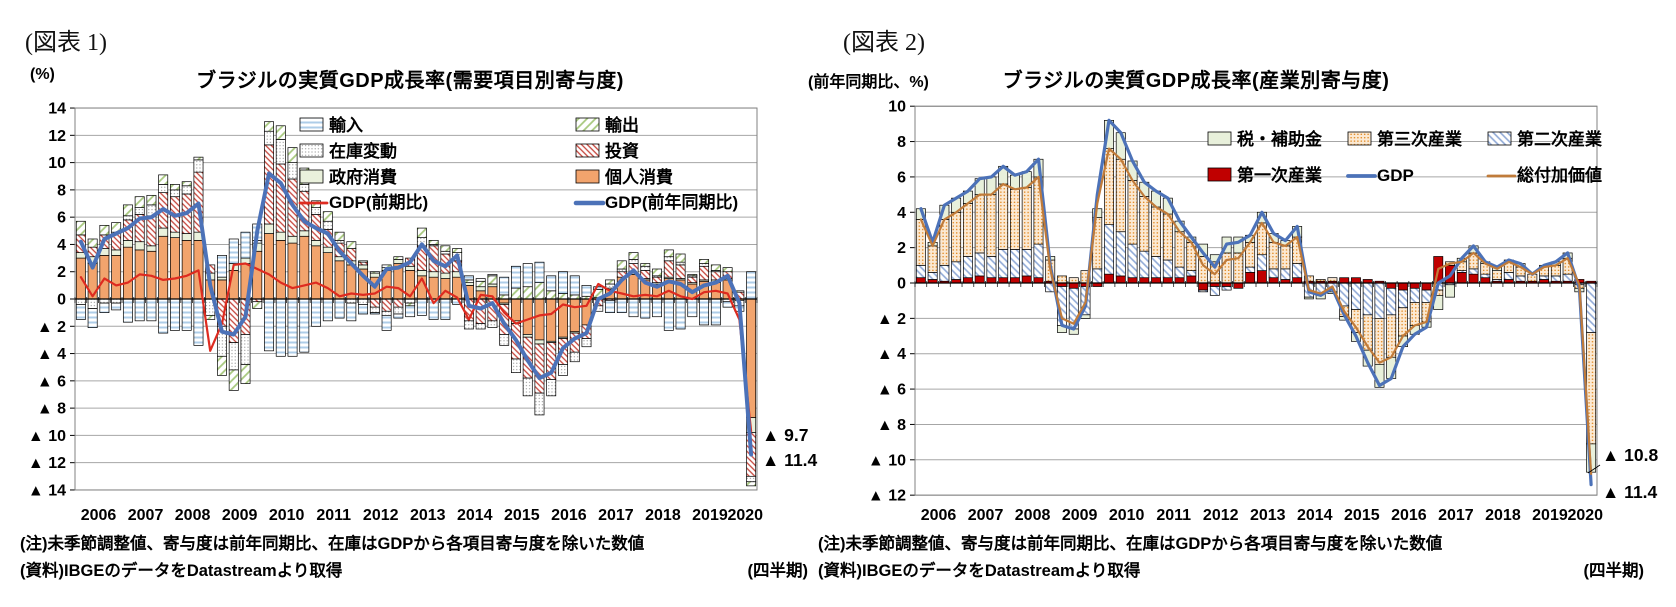 The image size is (1676, 607). What do you see at coordinates (785, 435) in the screenshot?
I see `svg-text: ▲ 9.7` at bounding box center [785, 435].